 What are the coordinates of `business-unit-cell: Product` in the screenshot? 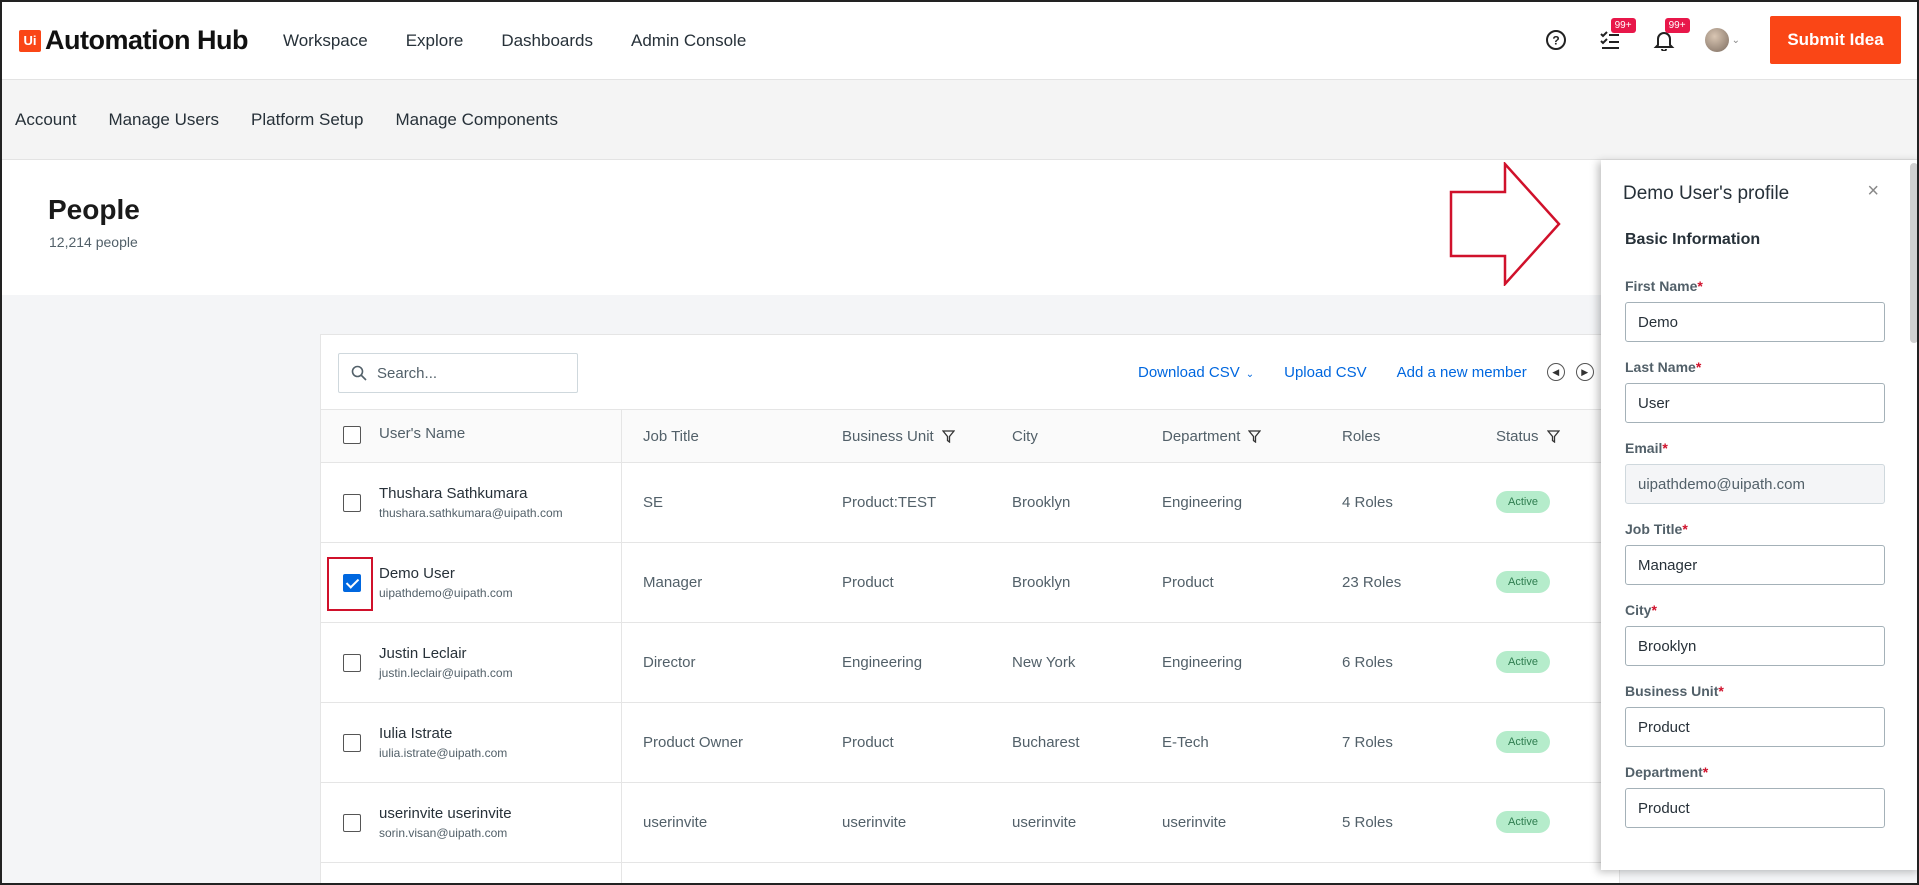 It's located at (868, 742).